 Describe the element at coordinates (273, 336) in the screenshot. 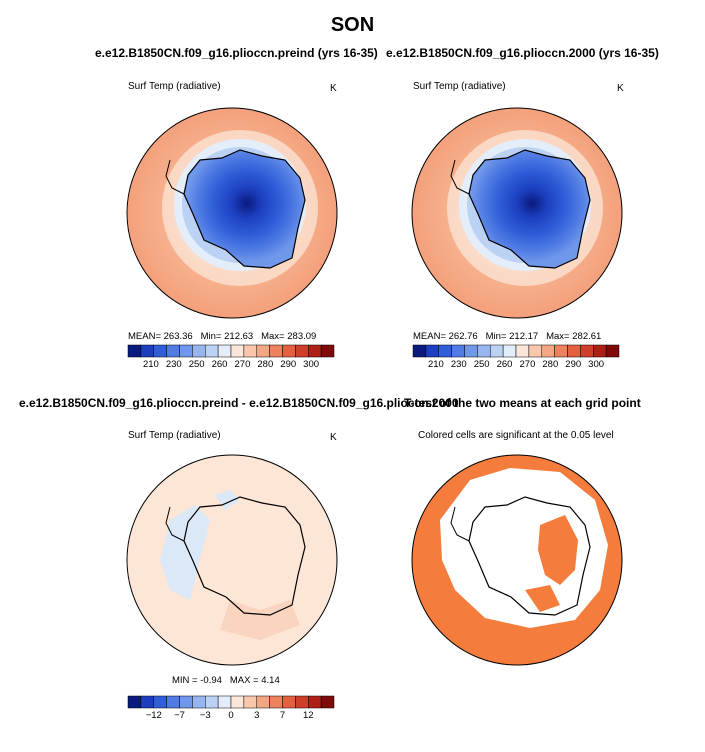

I see `max-label: Max=` at that location.